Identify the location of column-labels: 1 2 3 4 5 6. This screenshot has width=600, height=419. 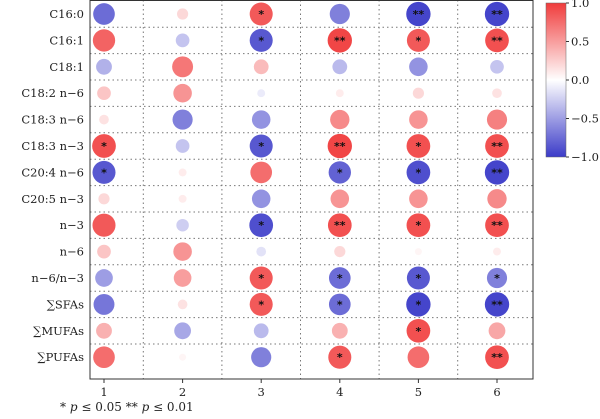
(300, 389).